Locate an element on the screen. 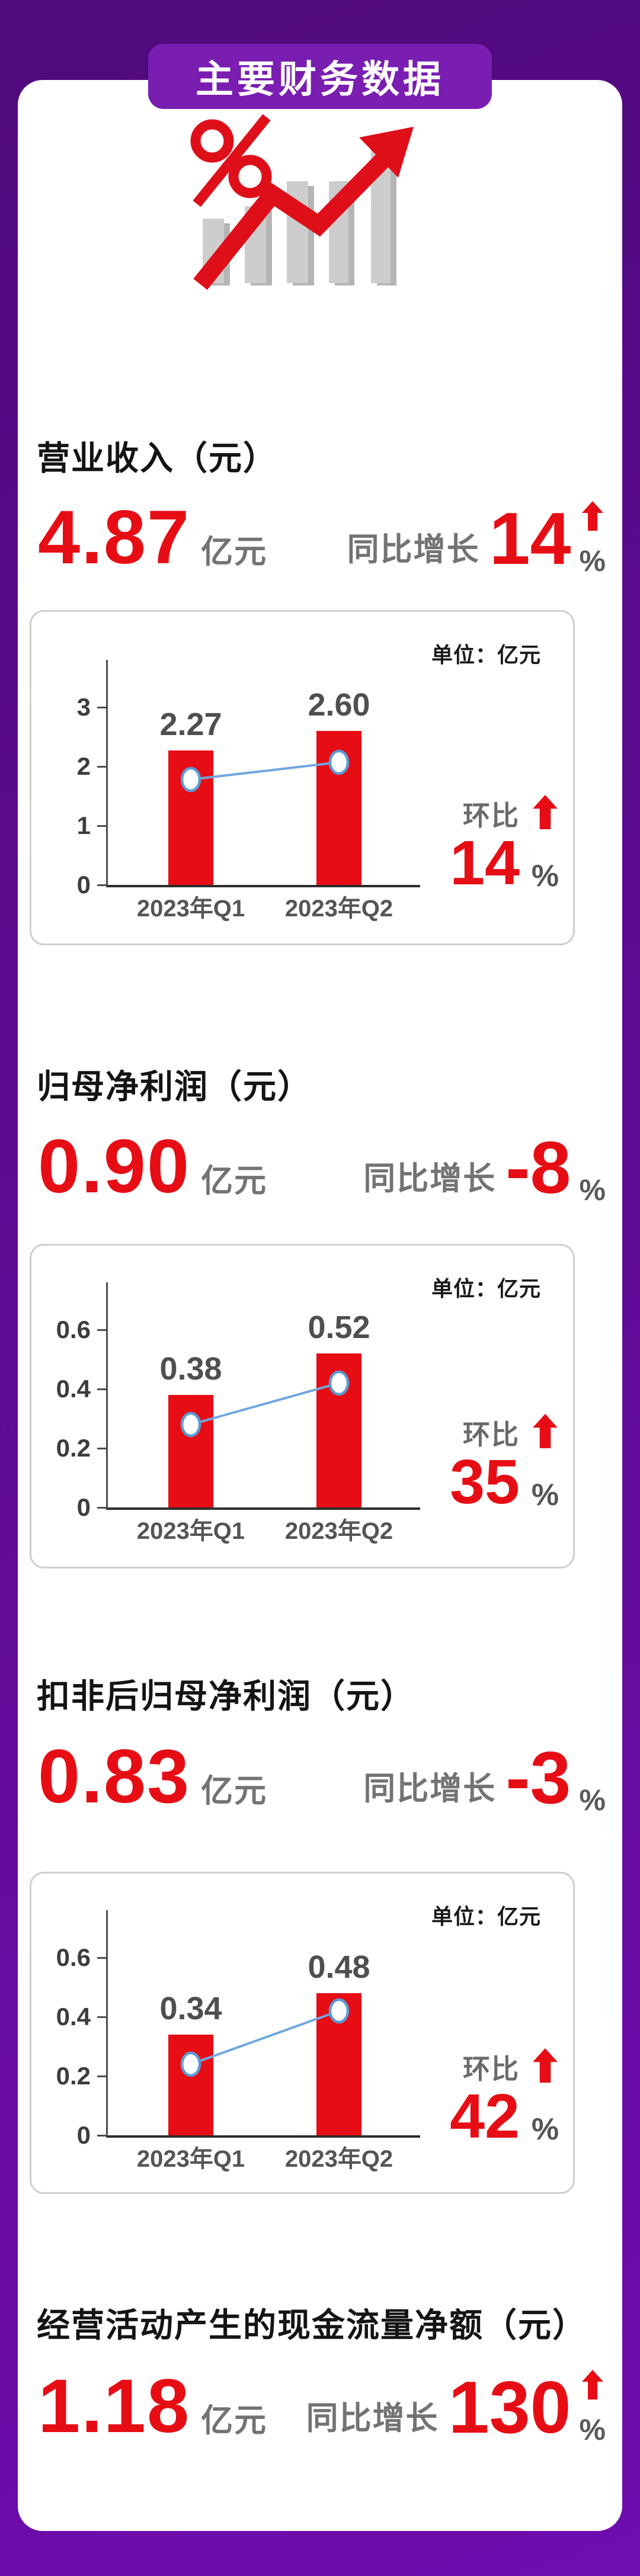  metric-value-group: 0.90 亿元 is located at coordinates (152, 1167).